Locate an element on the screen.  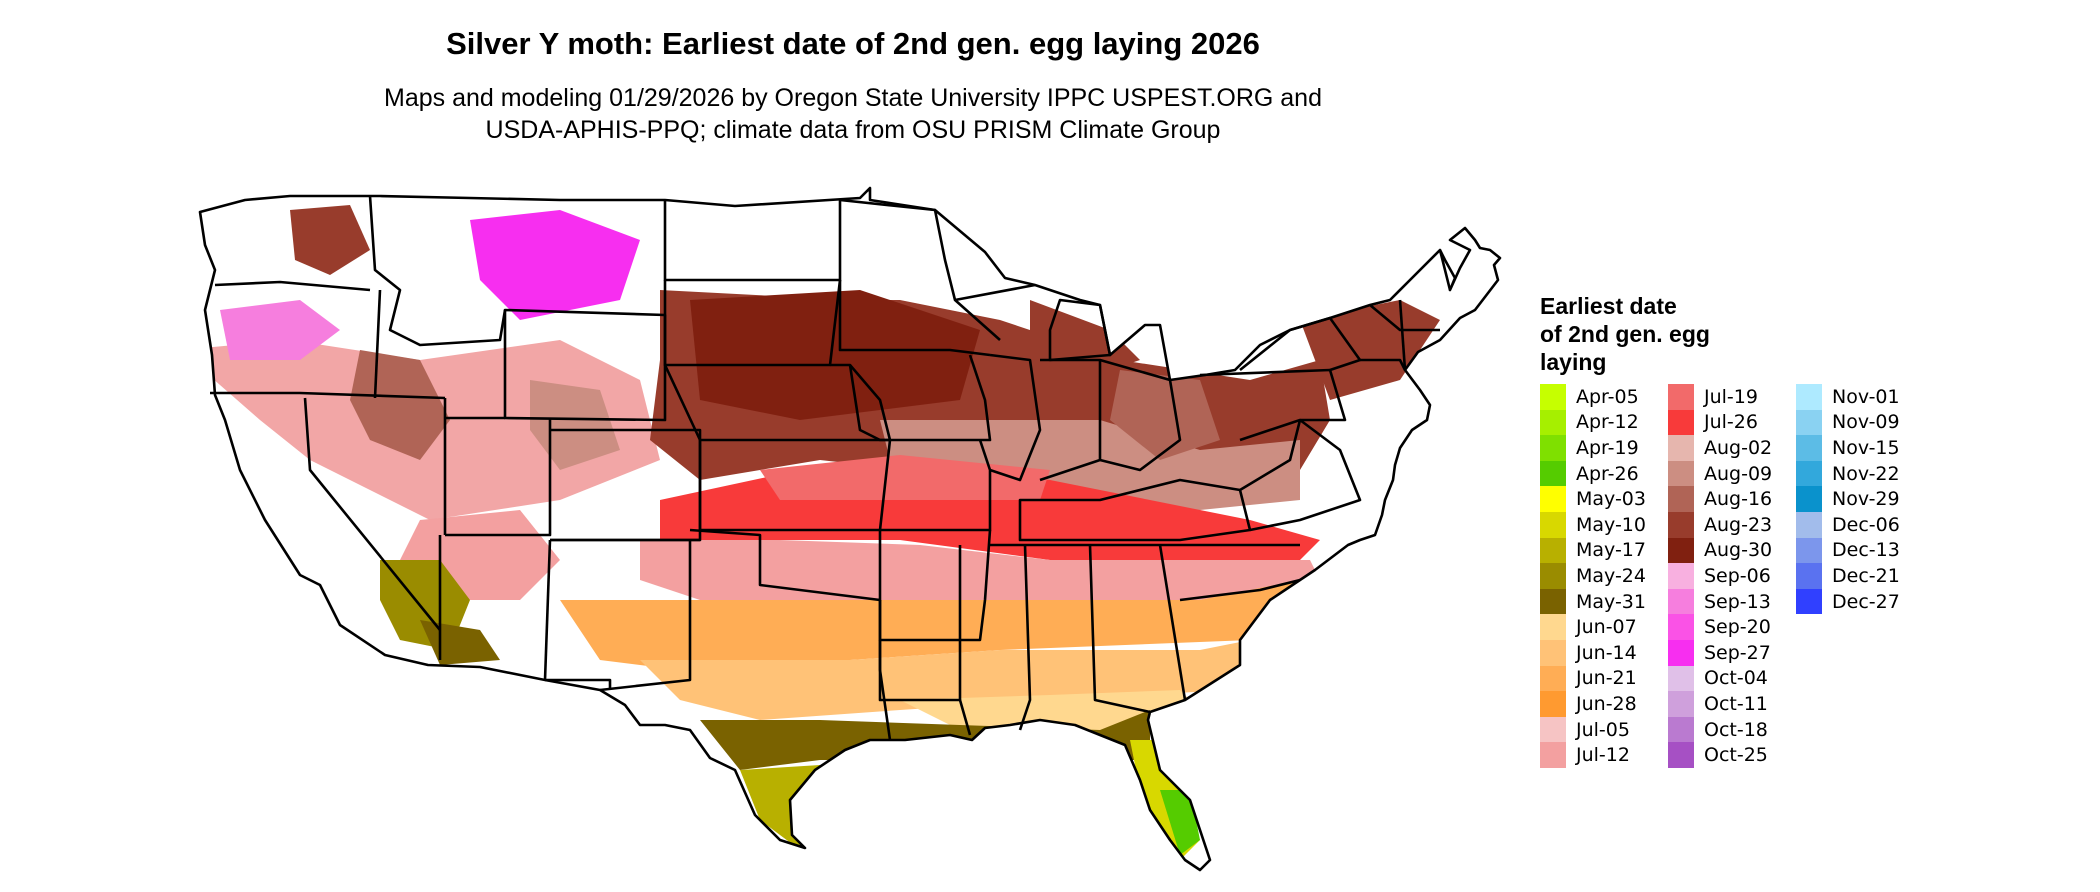
legend-item: May-31 is located at coordinates (1604, 601).